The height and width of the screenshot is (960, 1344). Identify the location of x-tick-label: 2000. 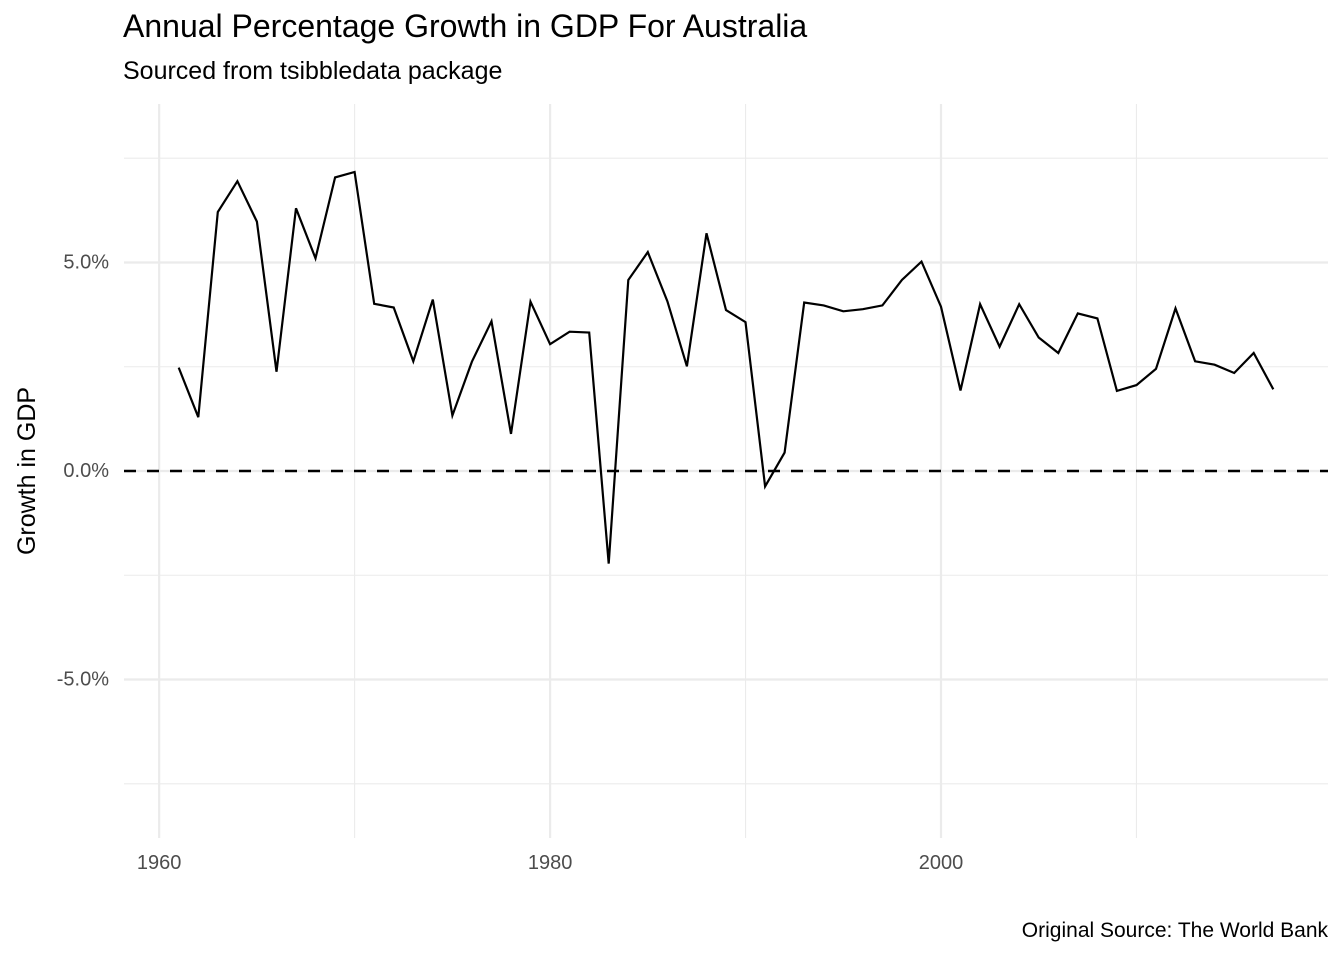
(941, 863).